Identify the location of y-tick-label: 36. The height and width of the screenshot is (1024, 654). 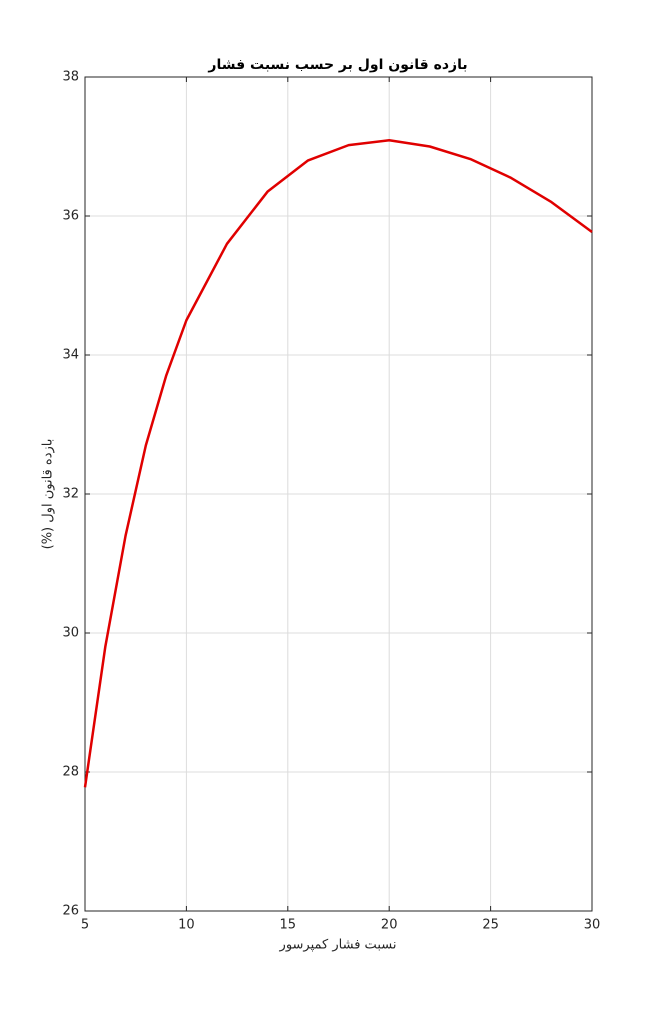
(70, 216).